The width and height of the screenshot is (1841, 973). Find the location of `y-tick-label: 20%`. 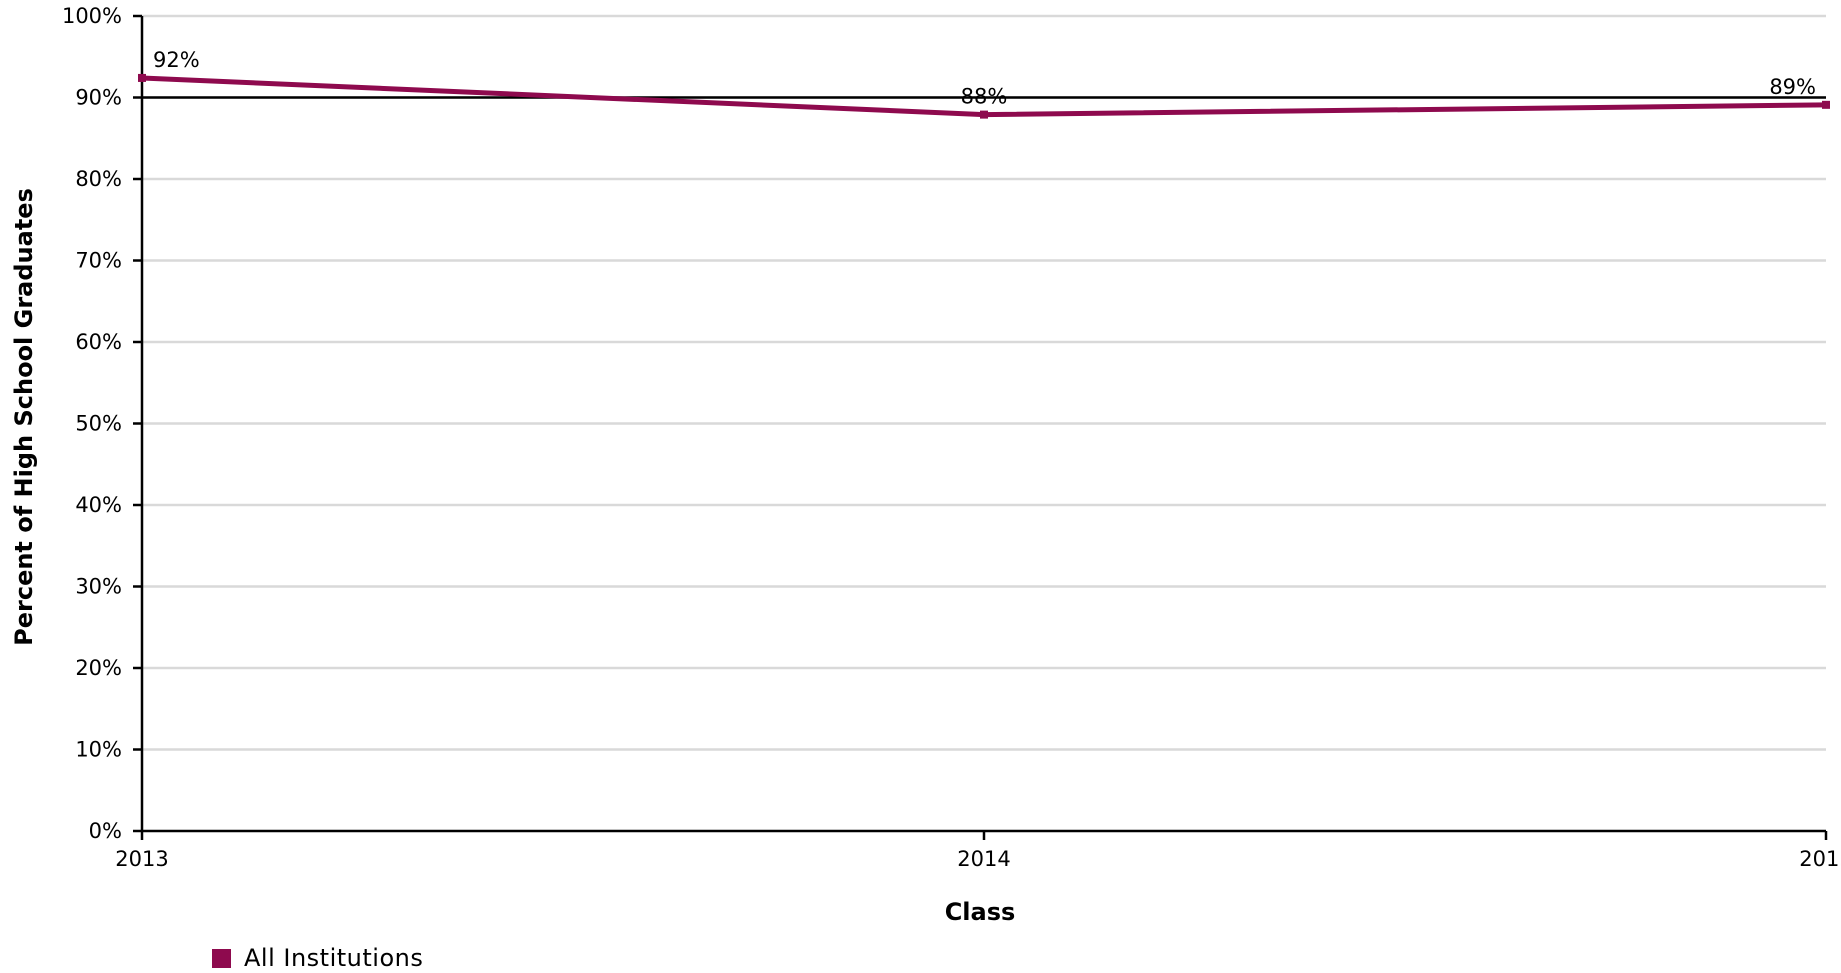

y-tick-label: 20% is located at coordinates (98, 668).